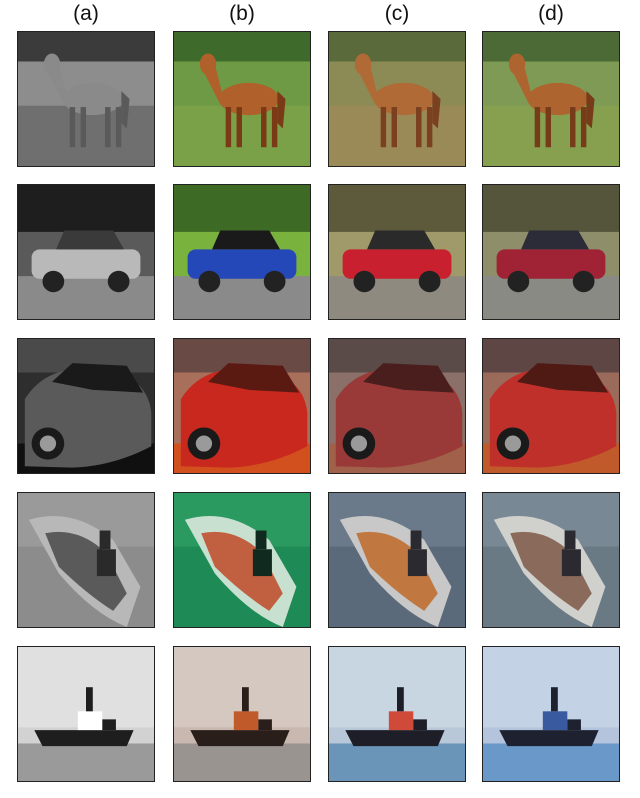 This screenshot has width=640, height=798. I want to click on column-label-d: (d), so click(551, 13).